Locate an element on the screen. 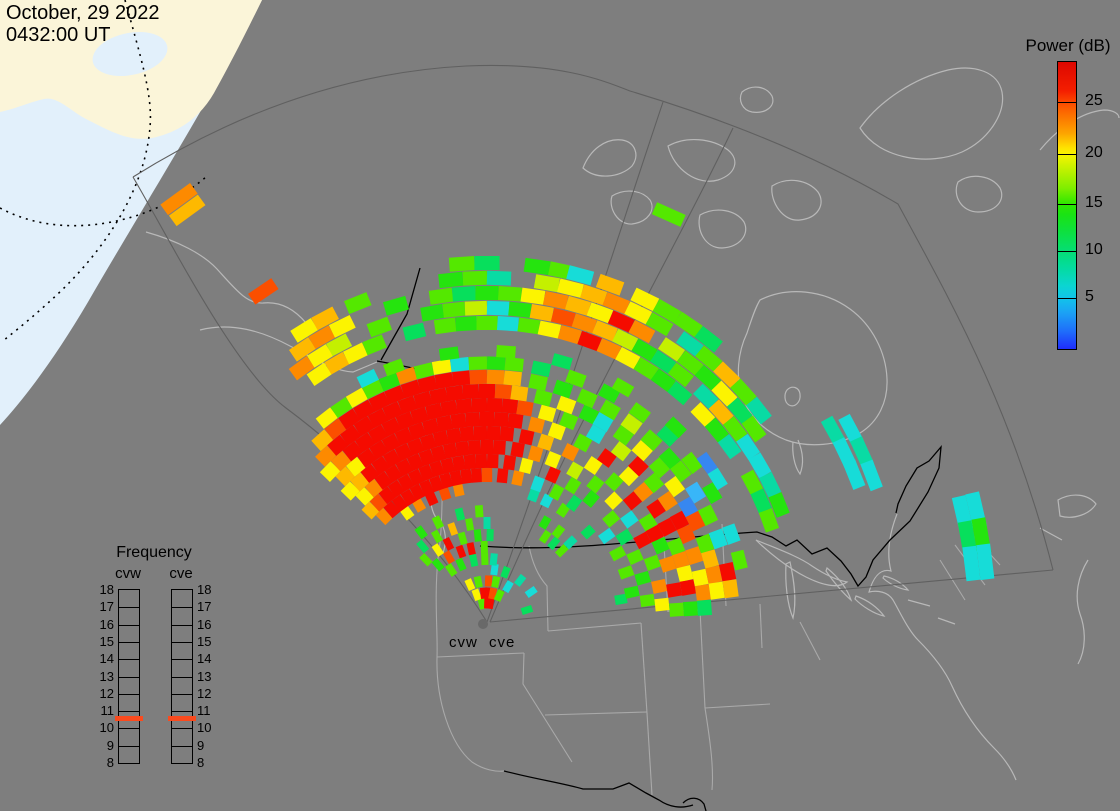  colorbar-tick is located at coordinates (1067, 252).